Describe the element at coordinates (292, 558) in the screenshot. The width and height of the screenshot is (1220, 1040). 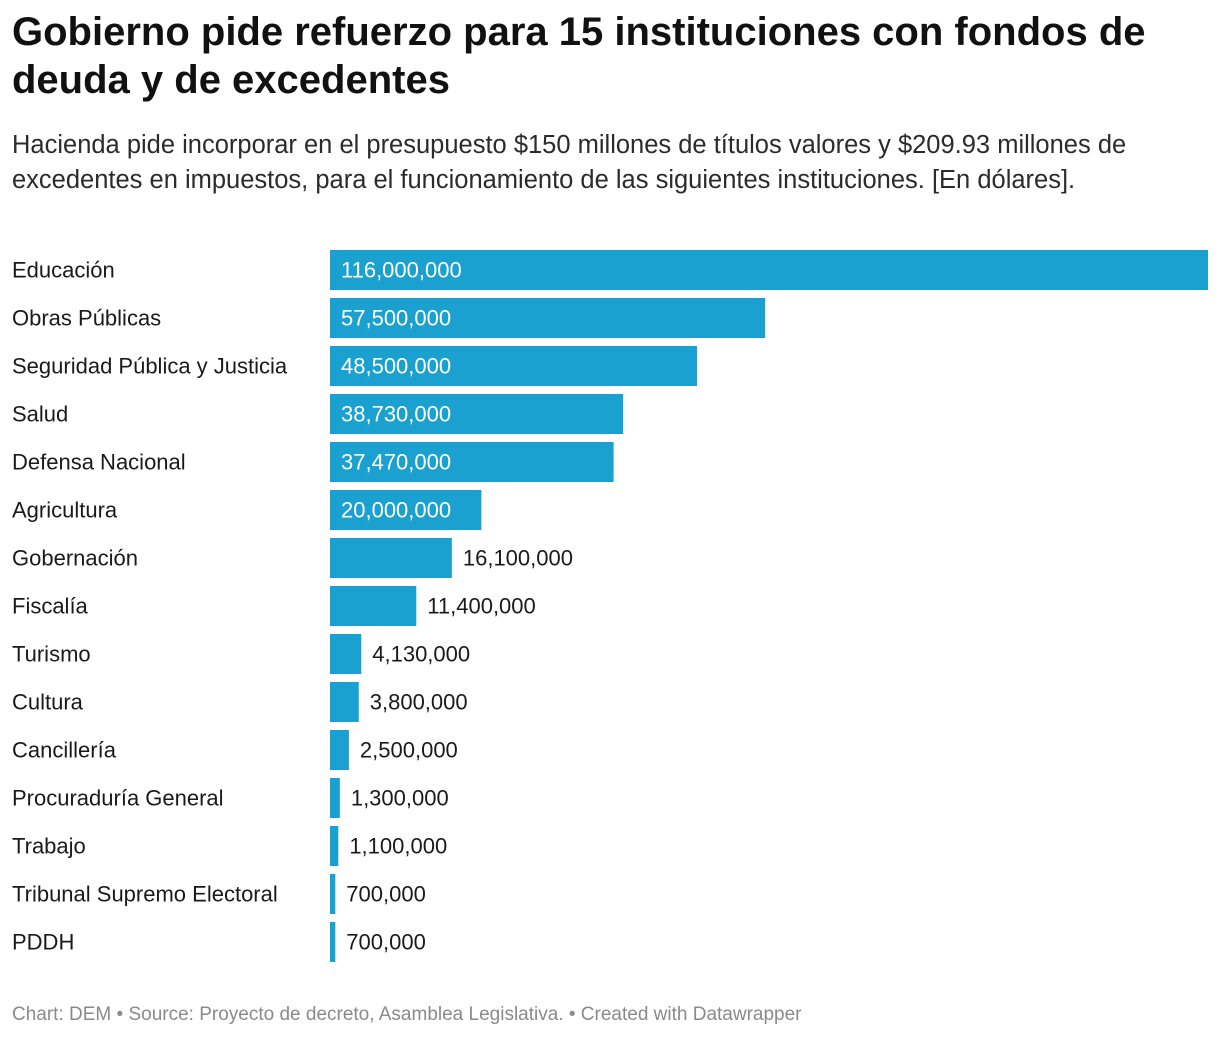
I see `bar-row: Gobernación 16,100,000` at that location.